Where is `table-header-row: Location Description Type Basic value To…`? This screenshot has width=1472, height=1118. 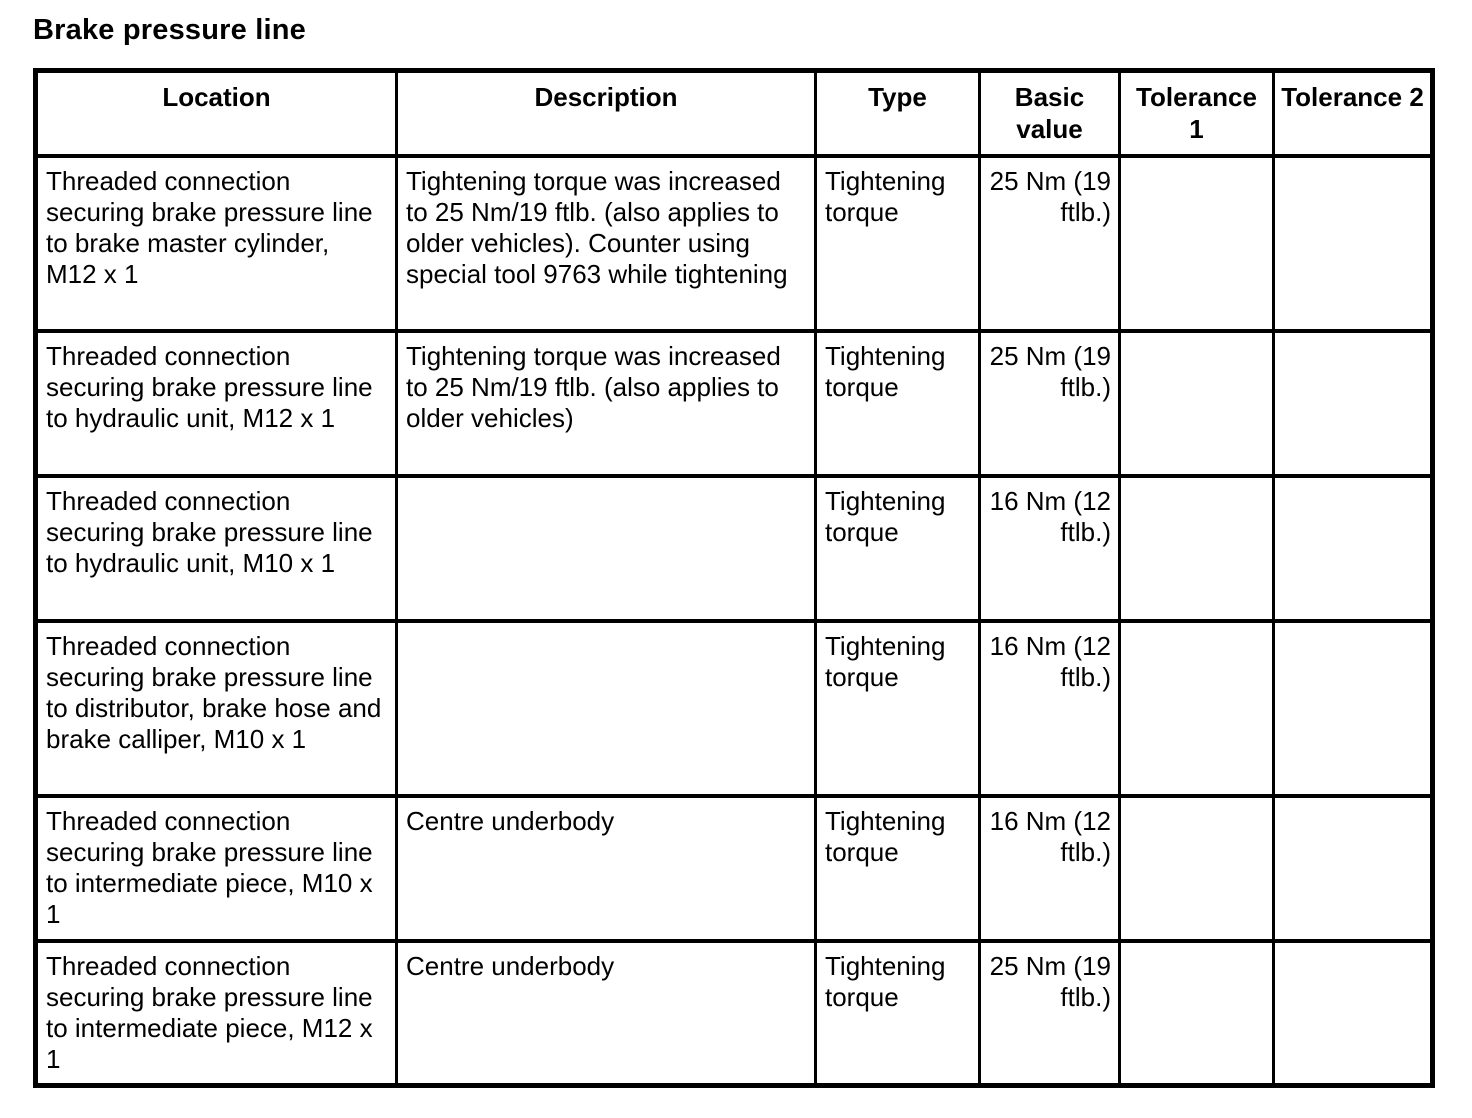
table-header-row: Location Description Type Basic value To… is located at coordinates (734, 113).